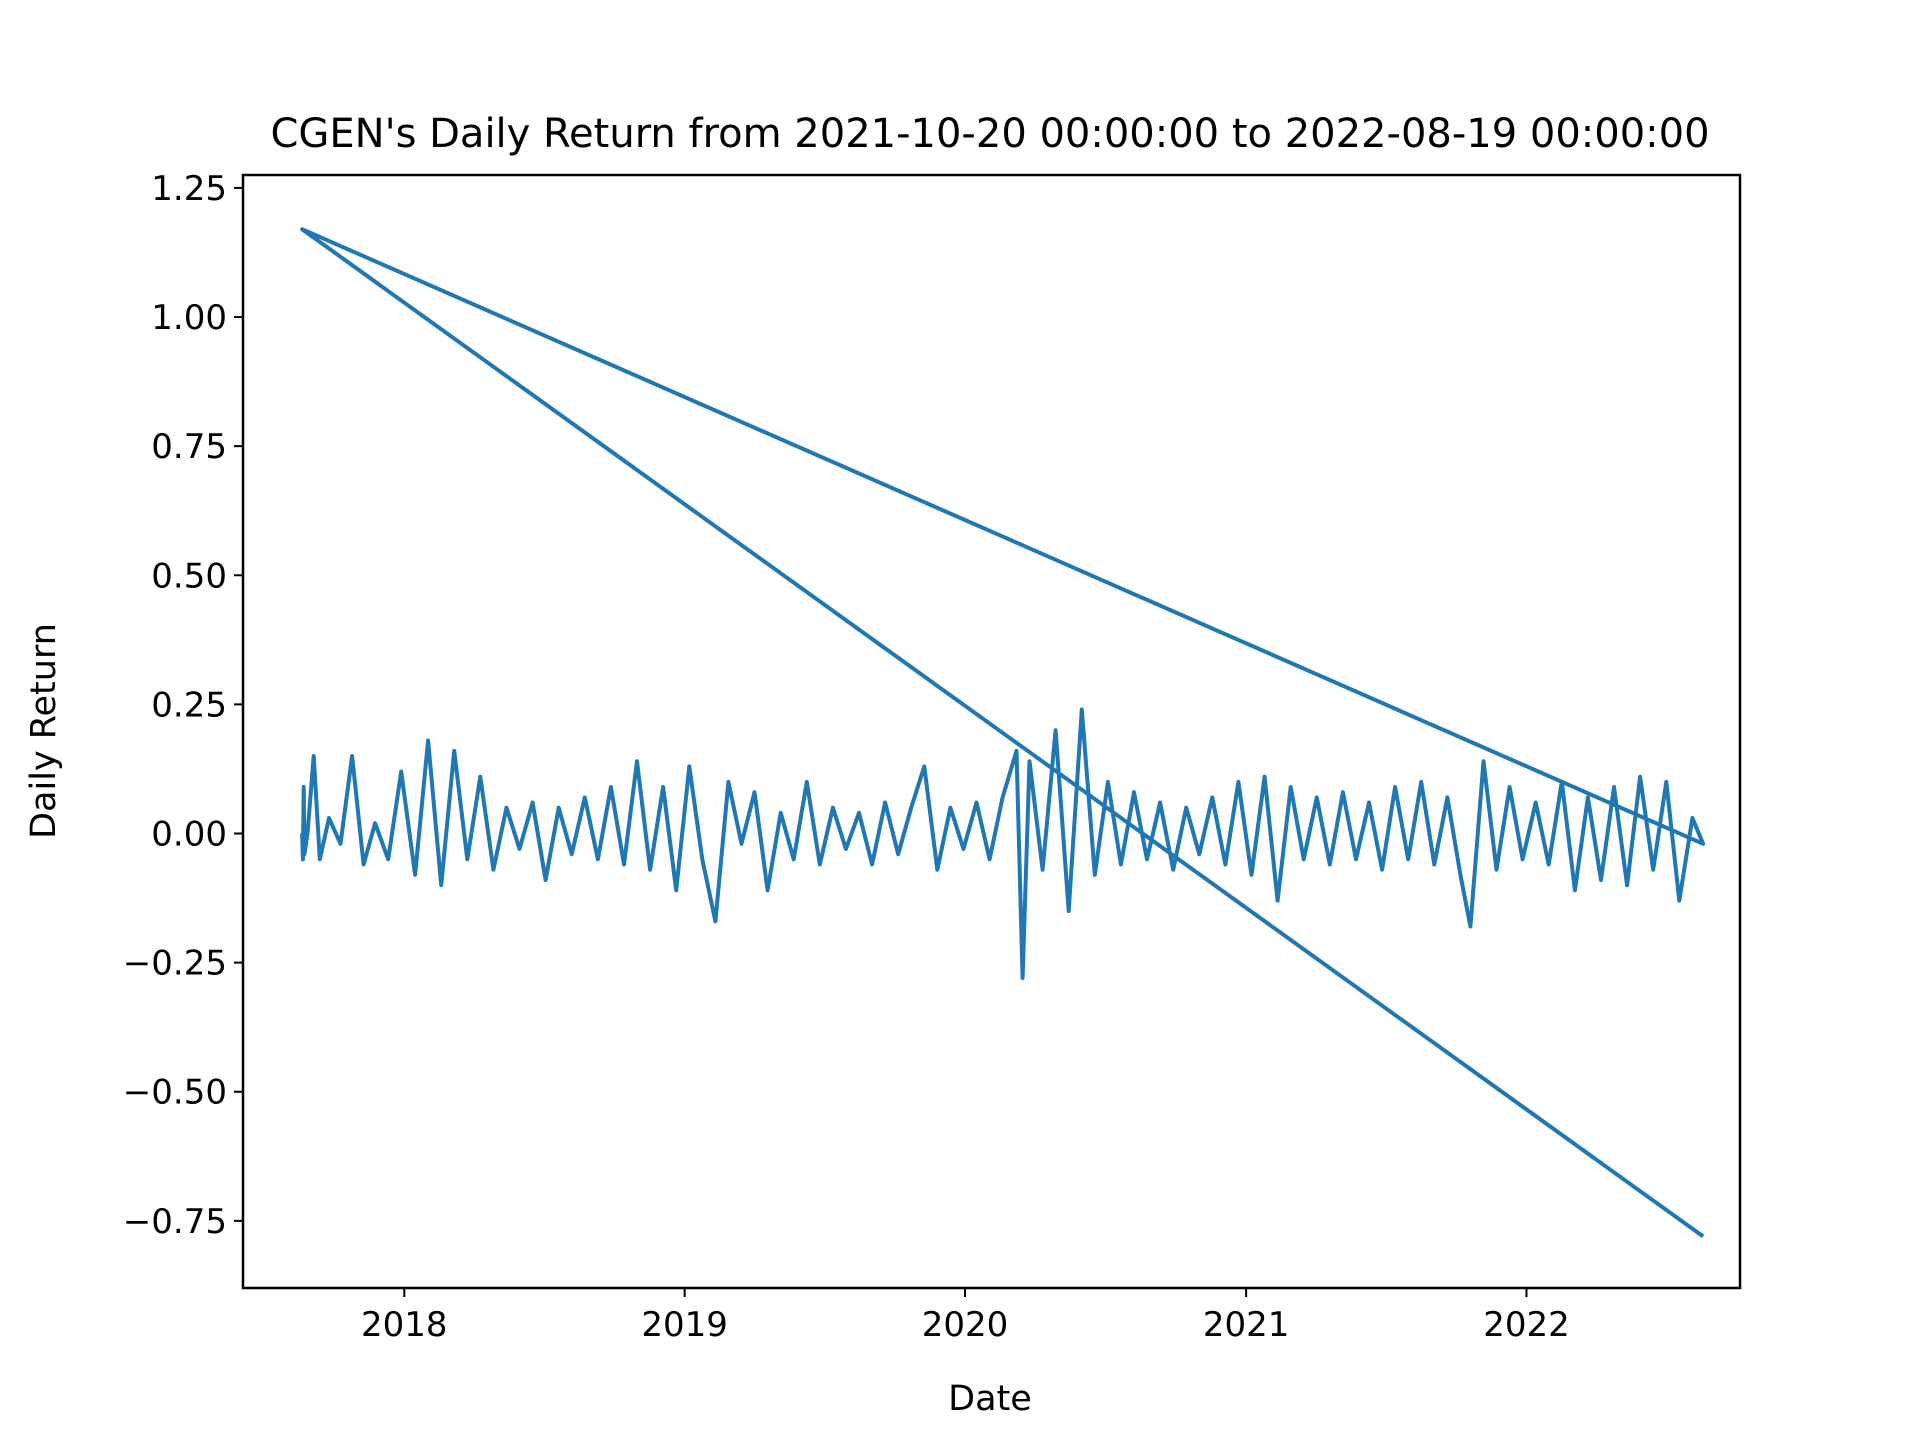 The width and height of the screenshot is (1920, 1440). What do you see at coordinates (1526, 1325) in the screenshot?
I see `x-tick-label: 2022` at bounding box center [1526, 1325].